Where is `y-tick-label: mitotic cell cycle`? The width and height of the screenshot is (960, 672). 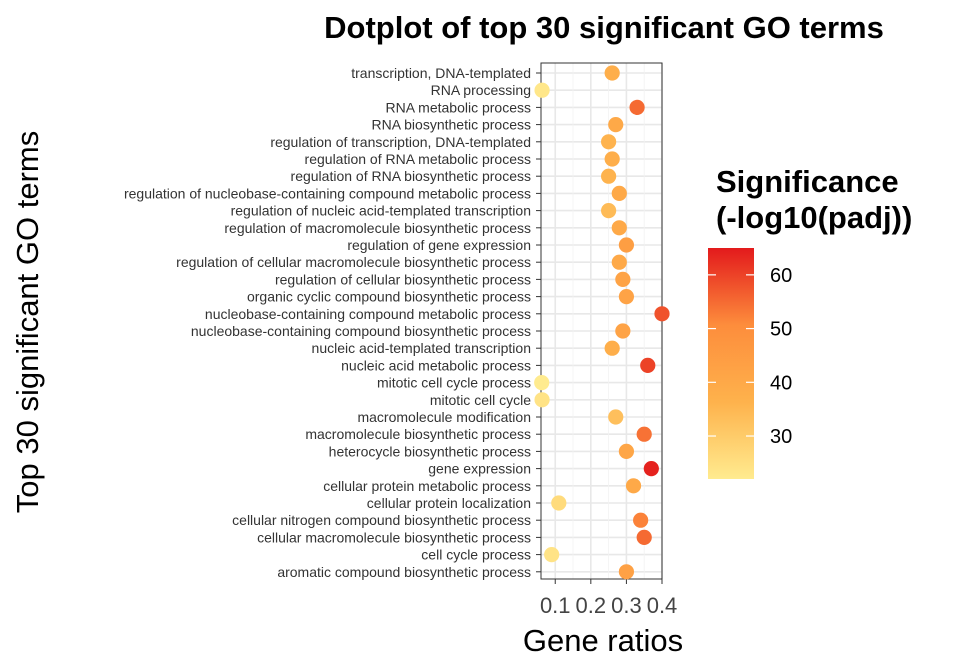 y-tick-label: mitotic cell cycle is located at coordinates (480, 400).